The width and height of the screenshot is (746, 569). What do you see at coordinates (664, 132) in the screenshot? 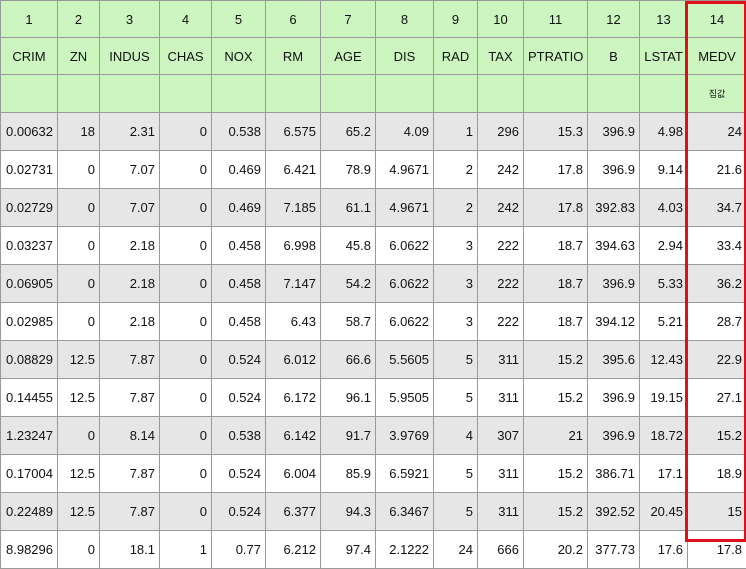
I see `table-cell: 4.98` at bounding box center [664, 132].